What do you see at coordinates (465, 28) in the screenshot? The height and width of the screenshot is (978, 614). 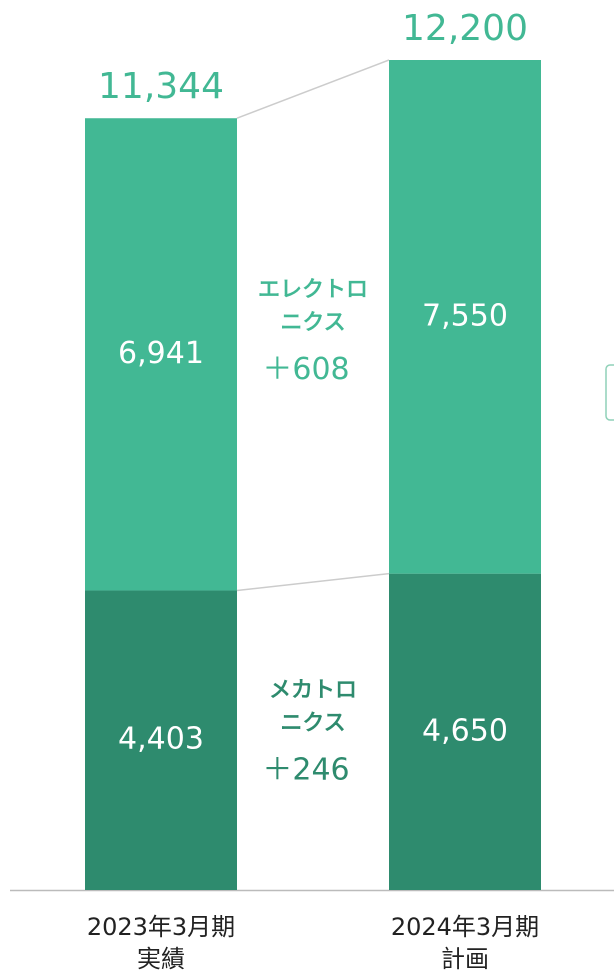 I see `total-label: 12,200` at bounding box center [465, 28].